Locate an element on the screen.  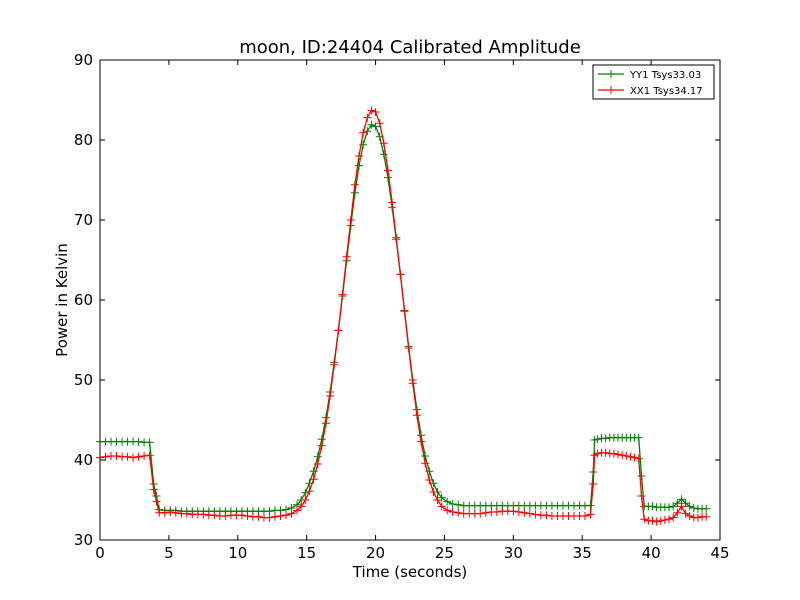
y-tick-label: 50 is located at coordinates (83, 380).